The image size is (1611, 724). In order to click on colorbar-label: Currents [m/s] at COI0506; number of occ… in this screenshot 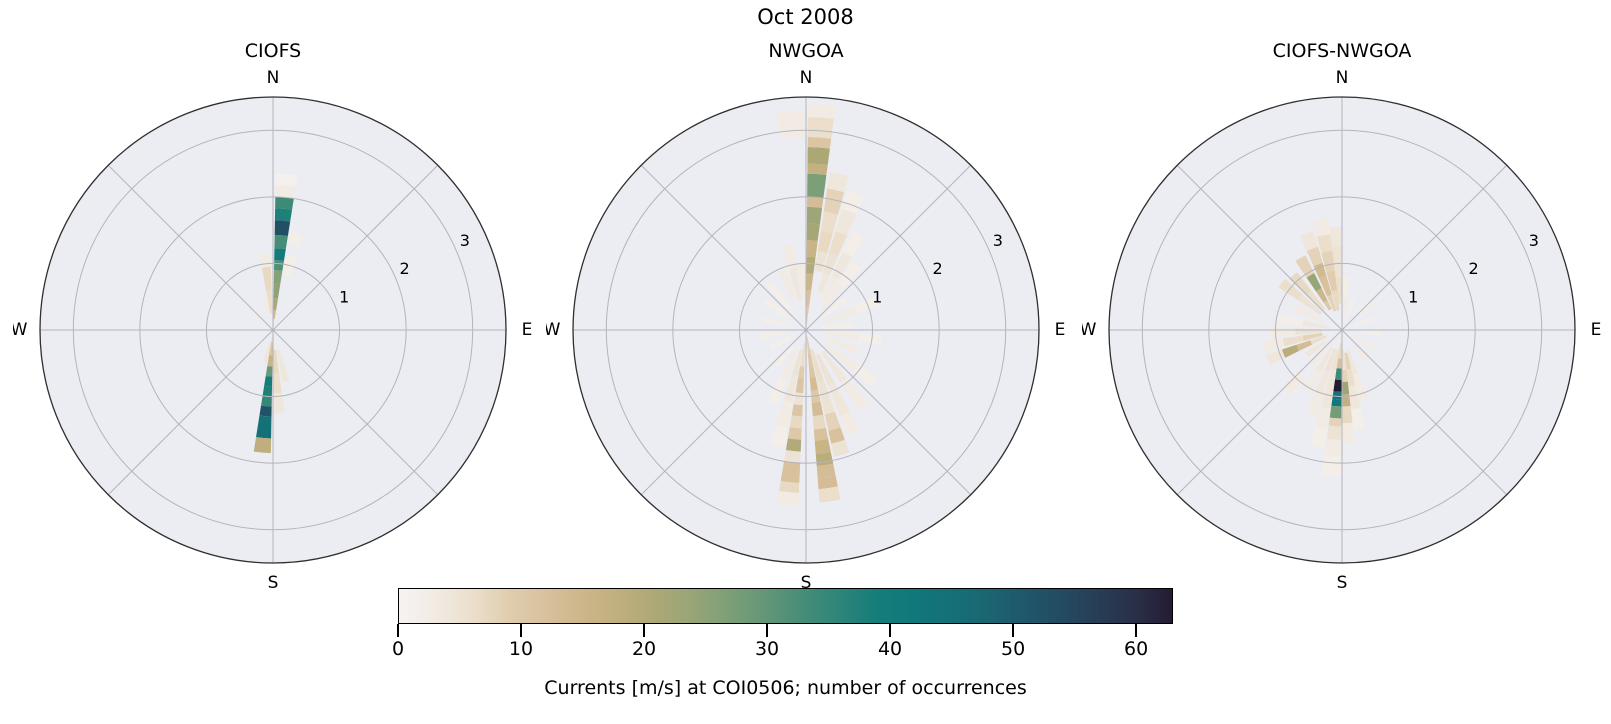, I will do `click(785, 688)`.